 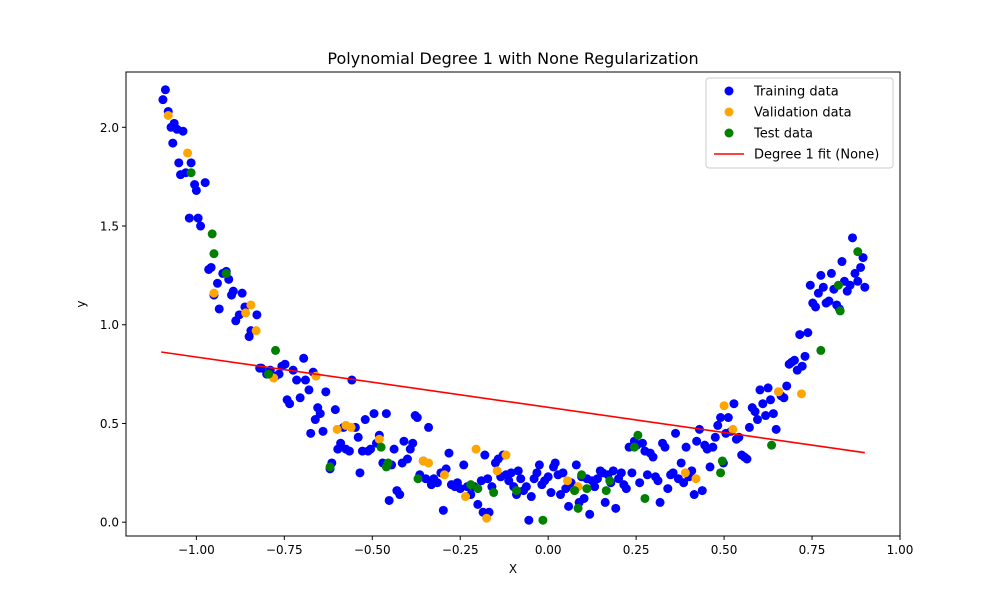 I want to click on x-tick-label: 0.75, so click(x=812, y=550).